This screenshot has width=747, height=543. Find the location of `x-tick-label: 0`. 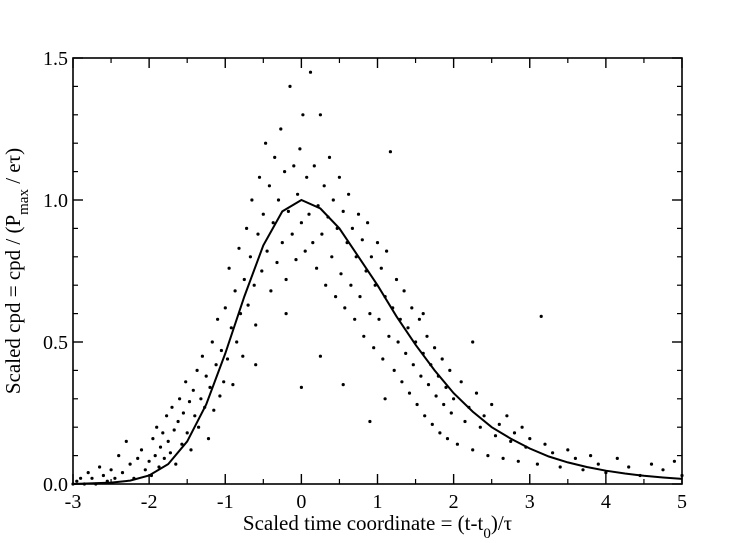

x-tick-label: 0 is located at coordinates (301, 502).